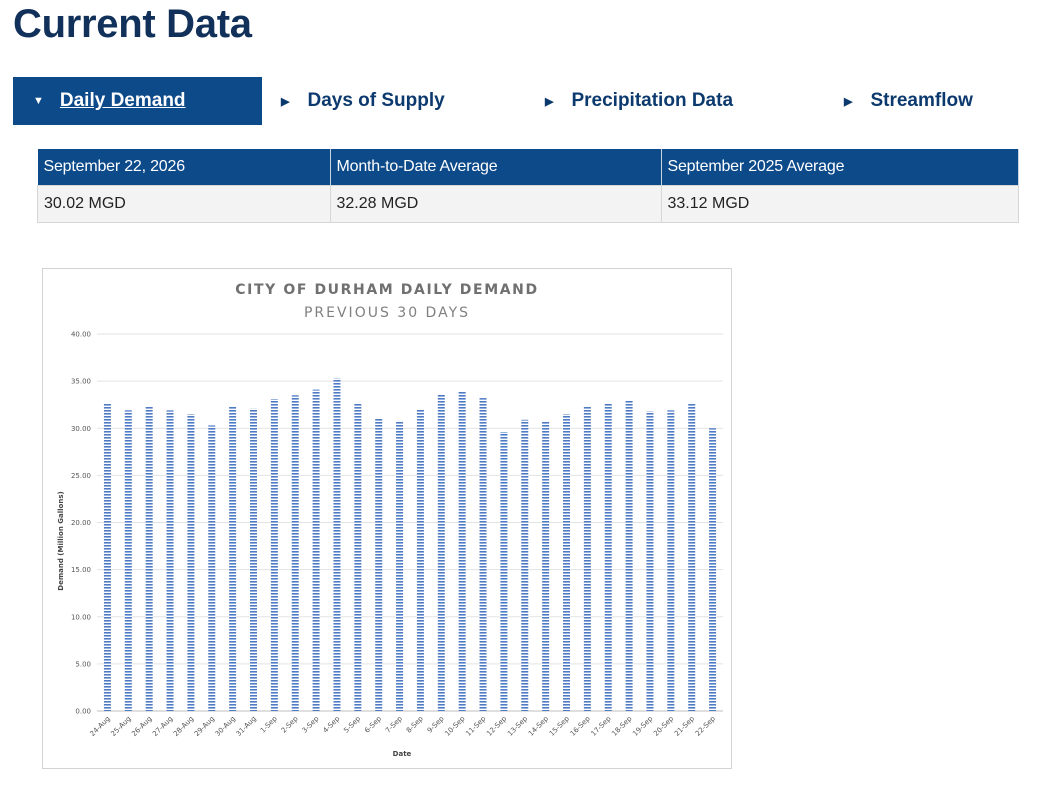  What do you see at coordinates (840, 167) in the screenshot?
I see `column-header: September 2025 Average` at bounding box center [840, 167].